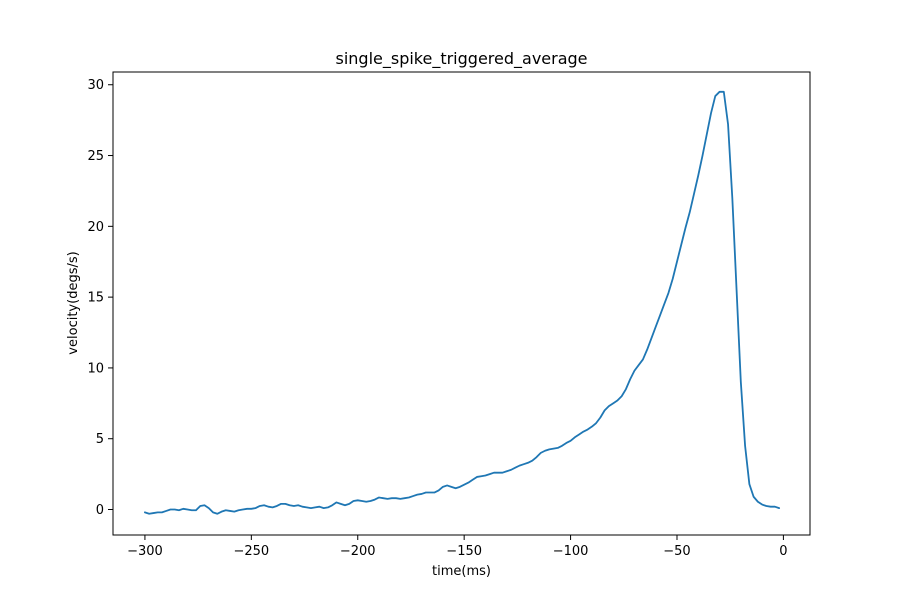  What do you see at coordinates (145, 551) in the screenshot?
I see `x-tick-label: −300` at bounding box center [145, 551].